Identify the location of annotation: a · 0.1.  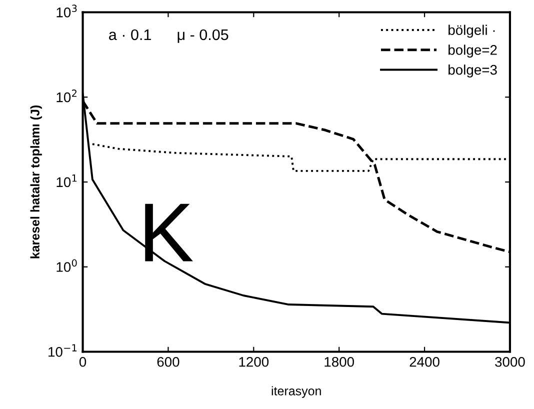
(130, 34).